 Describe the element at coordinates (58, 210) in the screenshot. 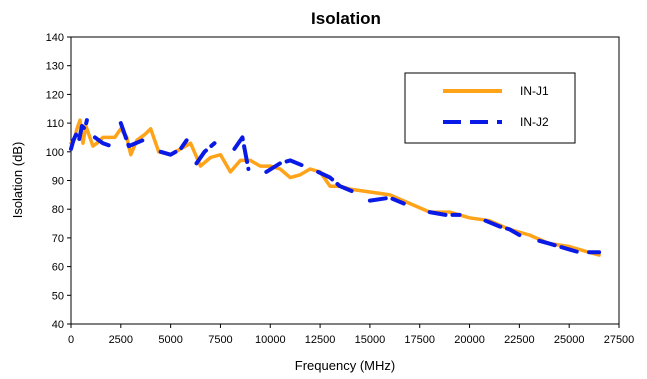

I see `y-tick-label: 80` at that location.